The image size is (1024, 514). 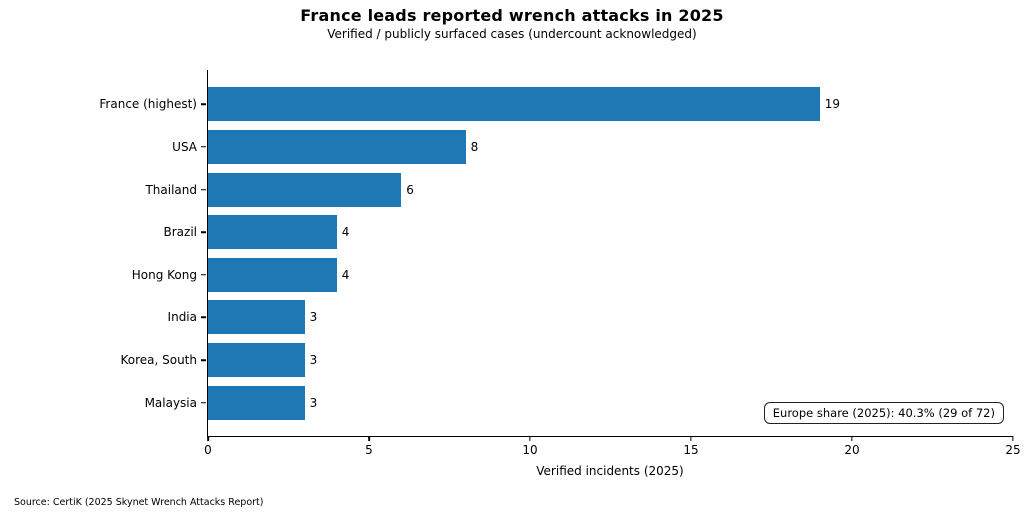 I want to click on x-tick-label: 0, so click(x=208, y=450).